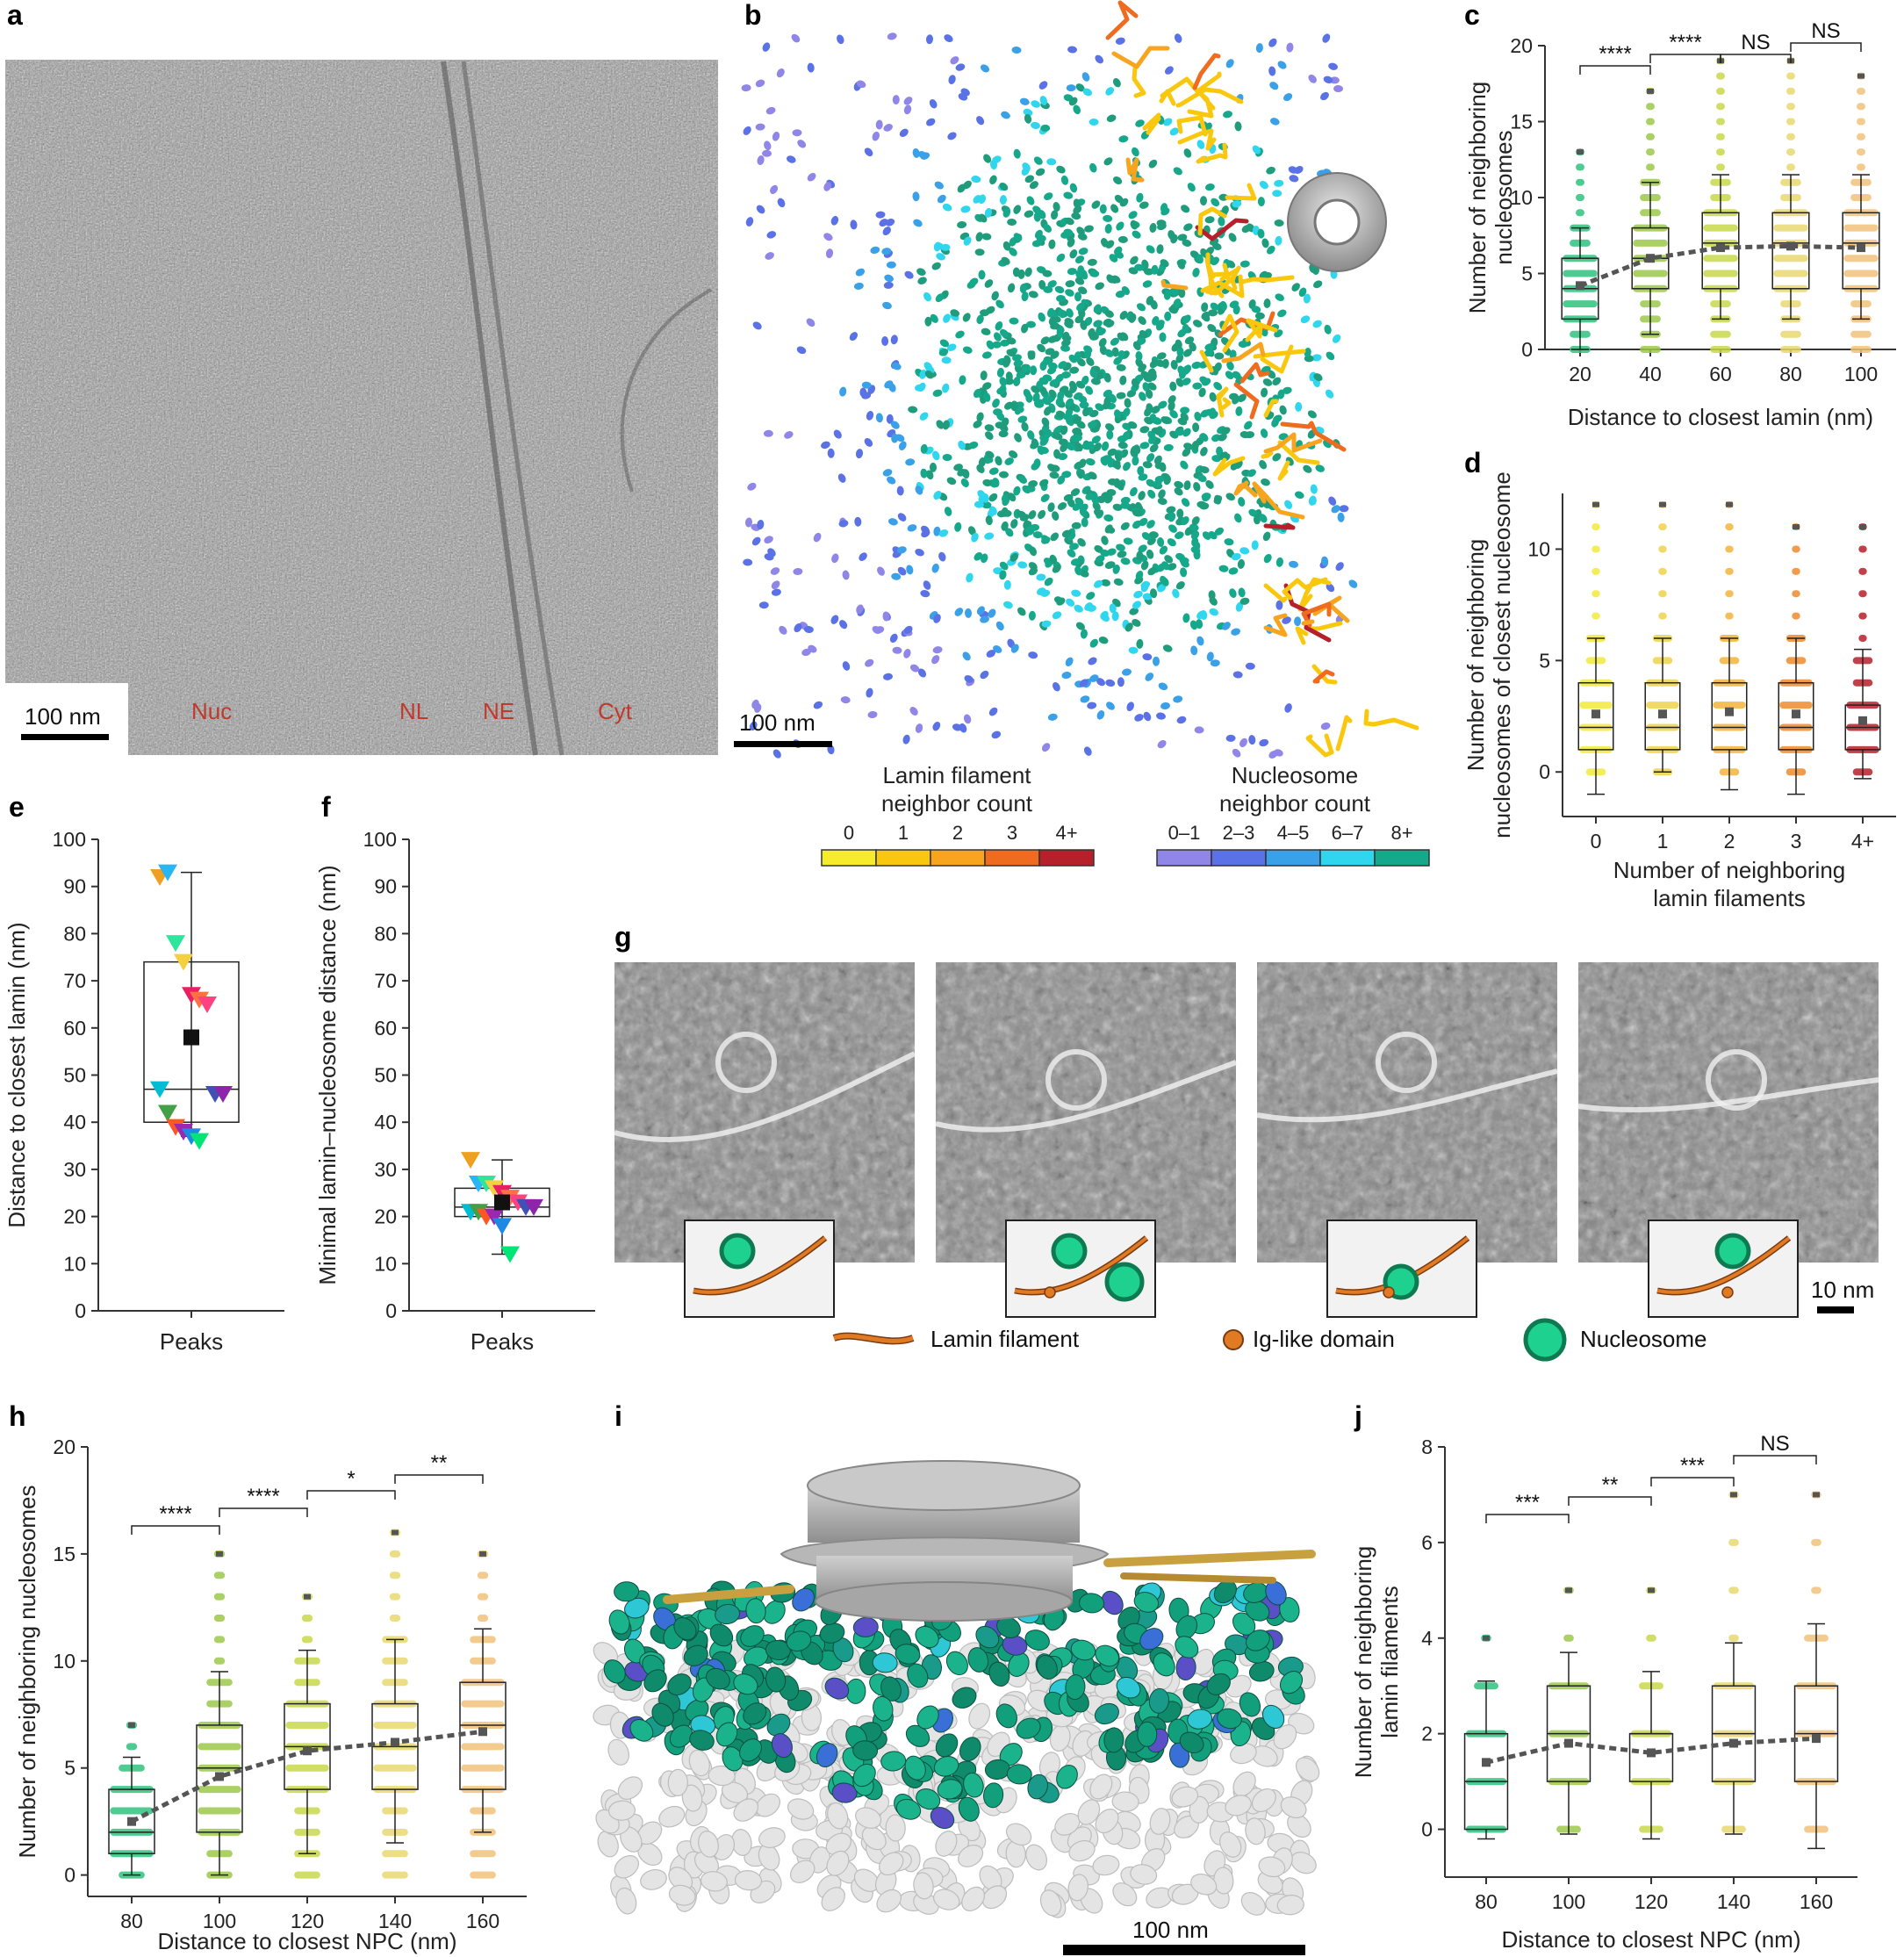  Describe the element at coordinates (385, 1122) in the screenshot. I see `y-tick-label: 40` at that location.